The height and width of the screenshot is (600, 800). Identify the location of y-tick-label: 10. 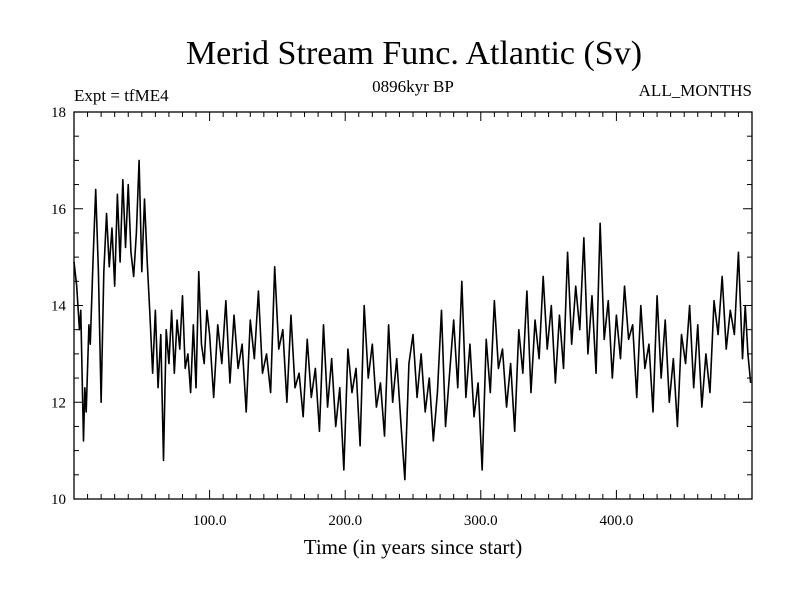
(58, 500).